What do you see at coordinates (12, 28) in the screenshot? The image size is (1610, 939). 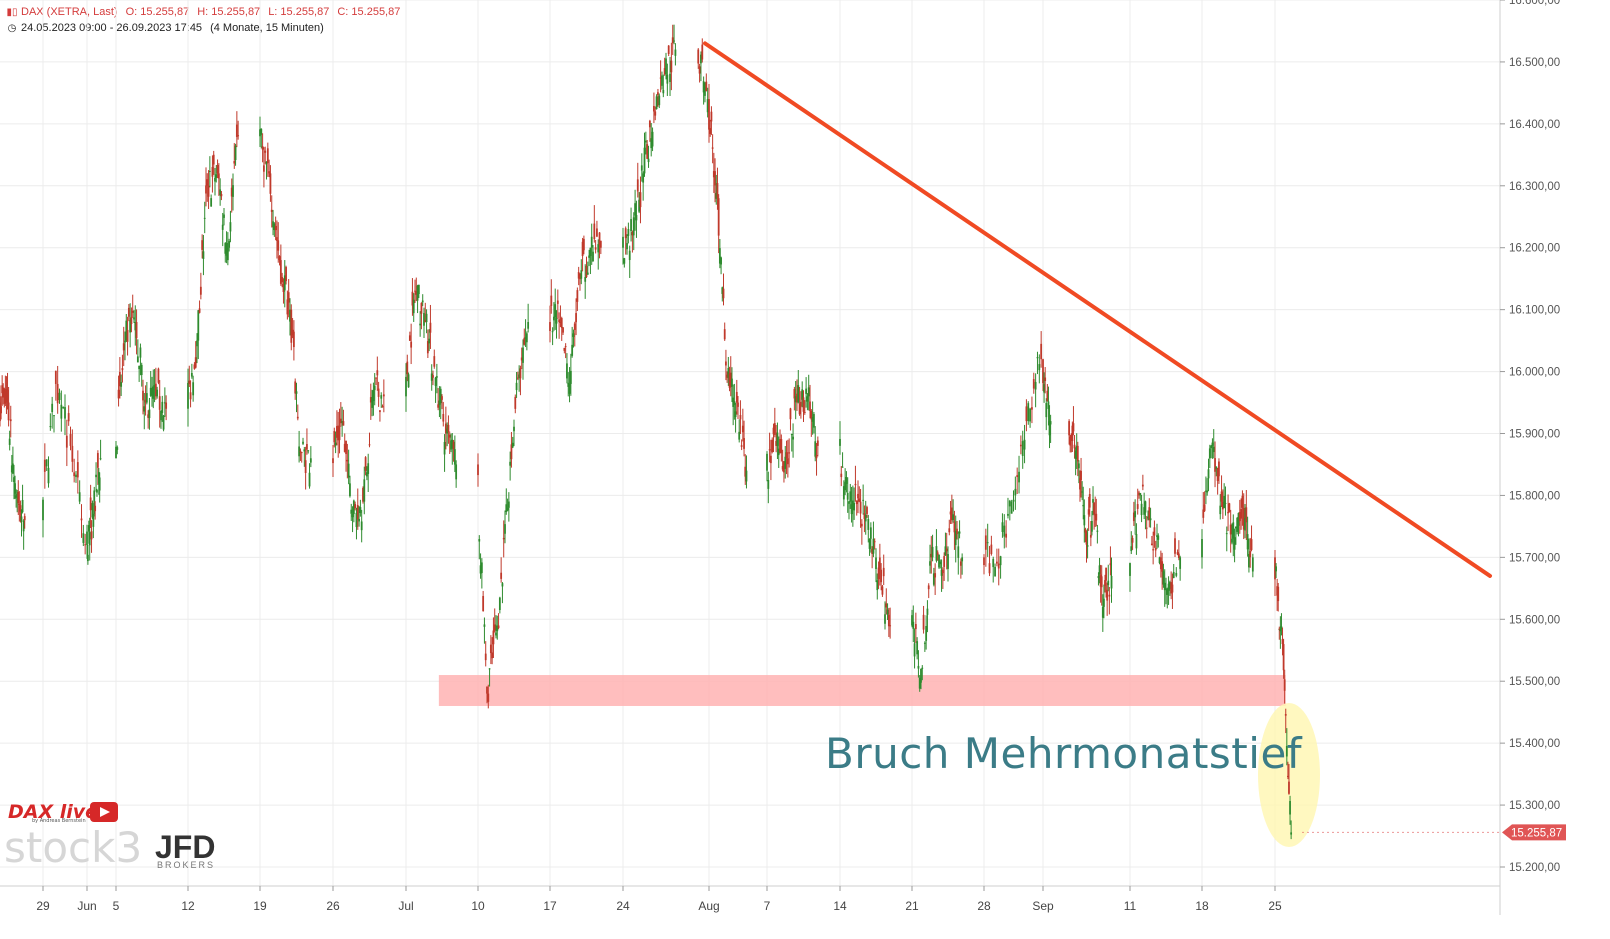 I see `clock-icon: ◷` at bounding box center [12, 28].